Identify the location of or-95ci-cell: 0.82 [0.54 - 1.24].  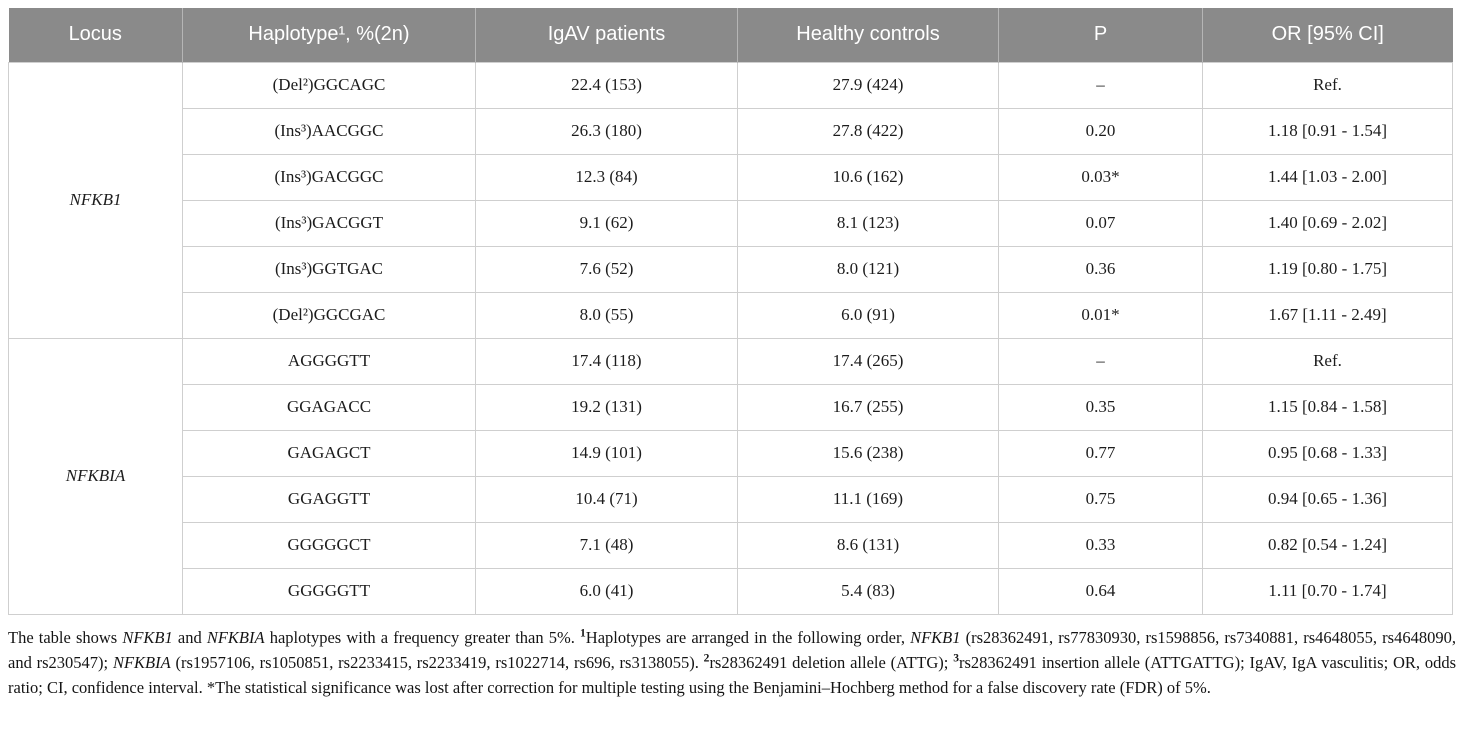
(1327, 545).